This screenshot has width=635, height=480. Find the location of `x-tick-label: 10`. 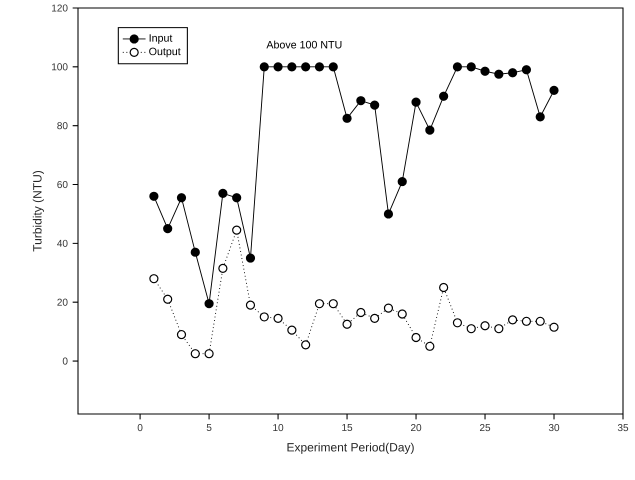

x-tick-label: 10 is located at coordinates (278, 428).